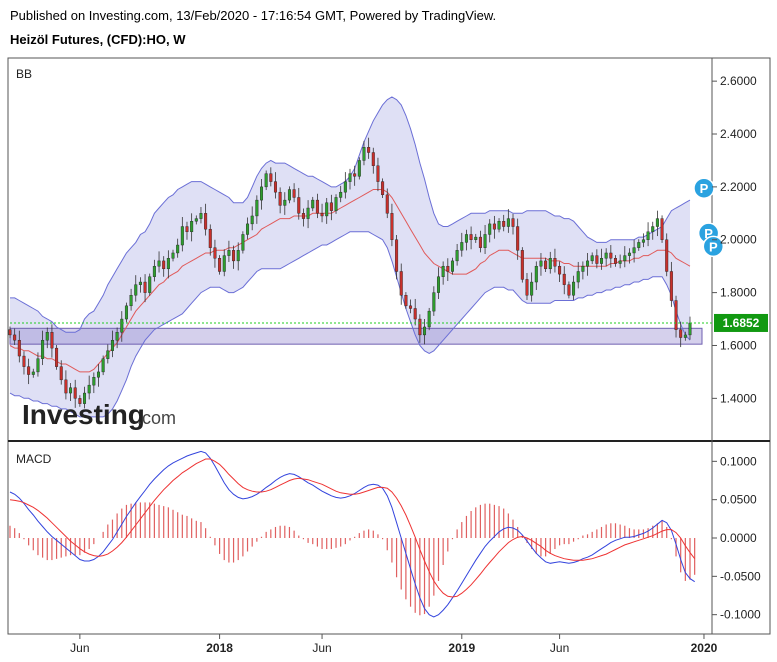  Describe the element at coordinates (738, 240) in the screenshot. I see `price-tick-label: 2.0000` at that location.